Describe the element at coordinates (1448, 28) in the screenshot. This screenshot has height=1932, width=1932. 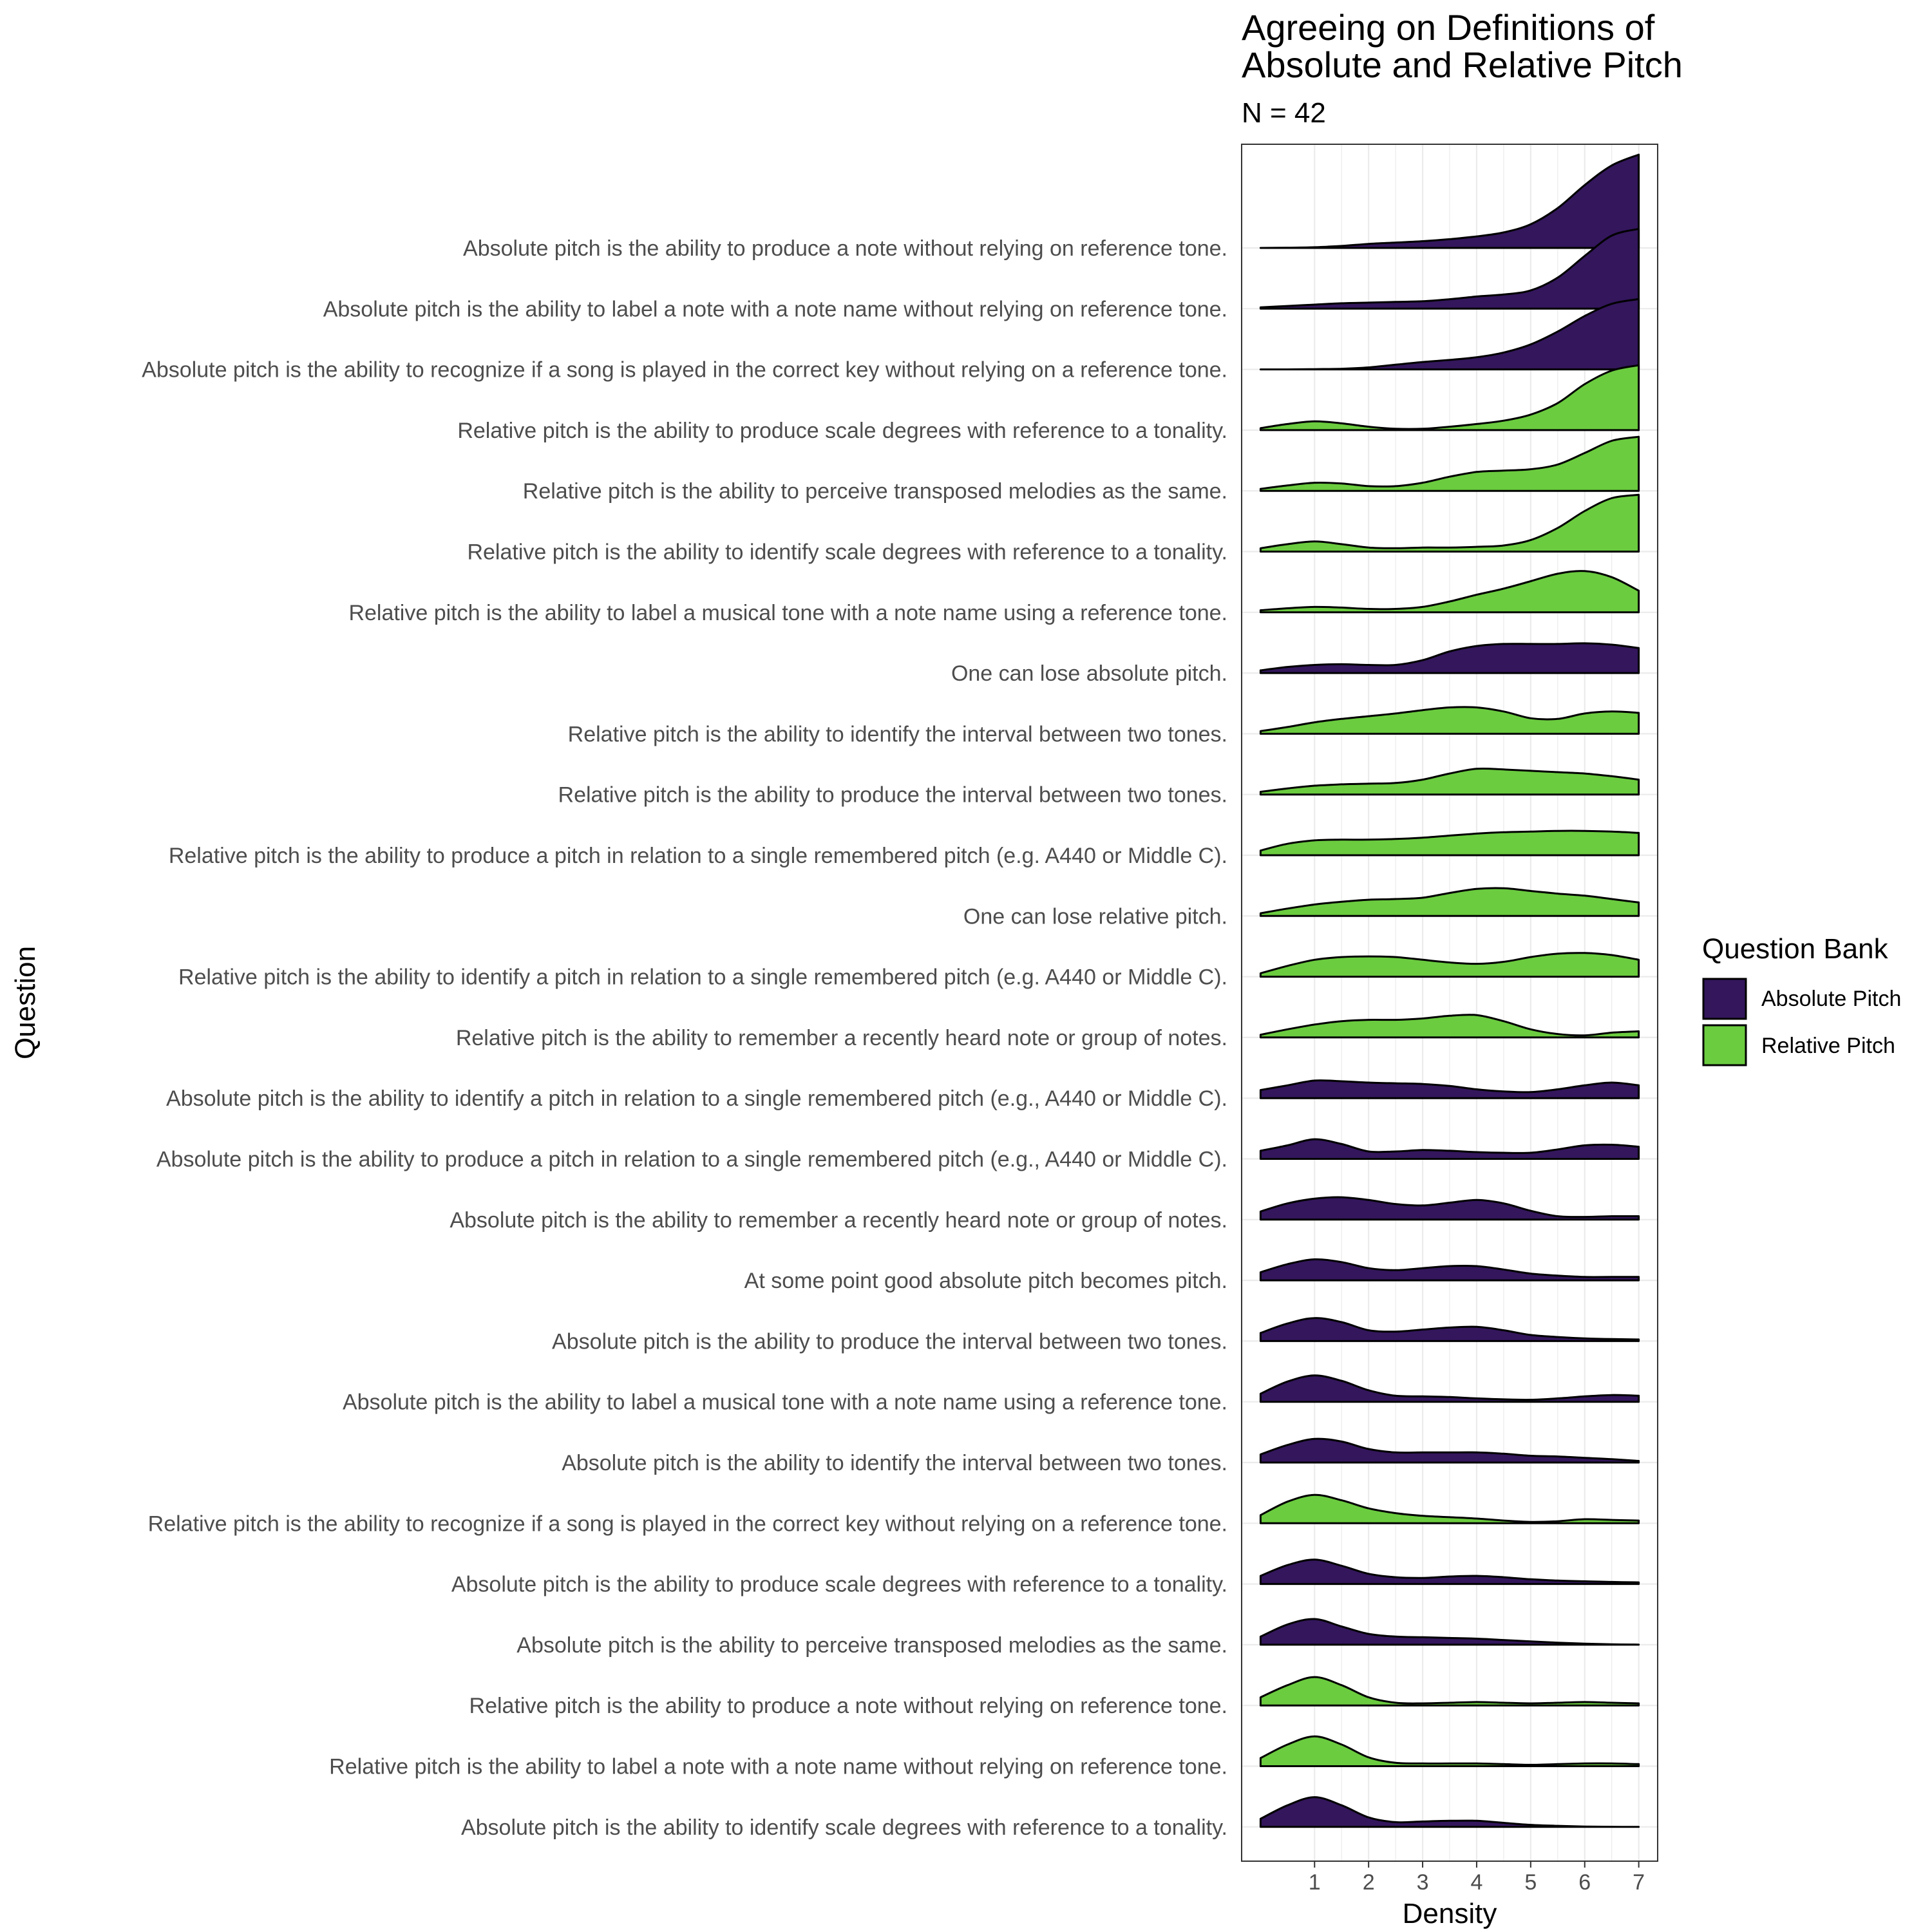
I see `chart-title-line-1: Agreeing on Definitions of` at that location.